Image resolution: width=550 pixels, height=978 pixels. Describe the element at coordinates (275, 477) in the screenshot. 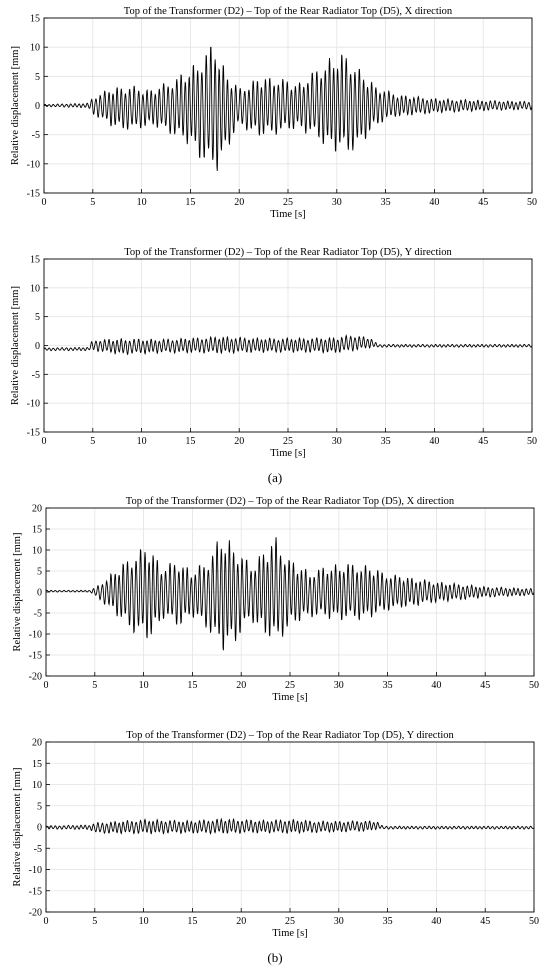

I see `panel-label-a: (a)` at that location.